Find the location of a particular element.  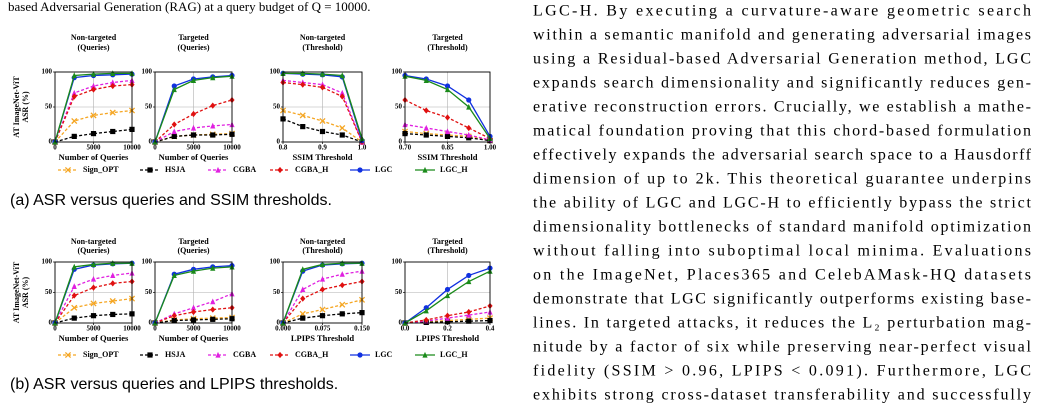

x-tick-label: 1.00 is located at coordinates (490, 148).